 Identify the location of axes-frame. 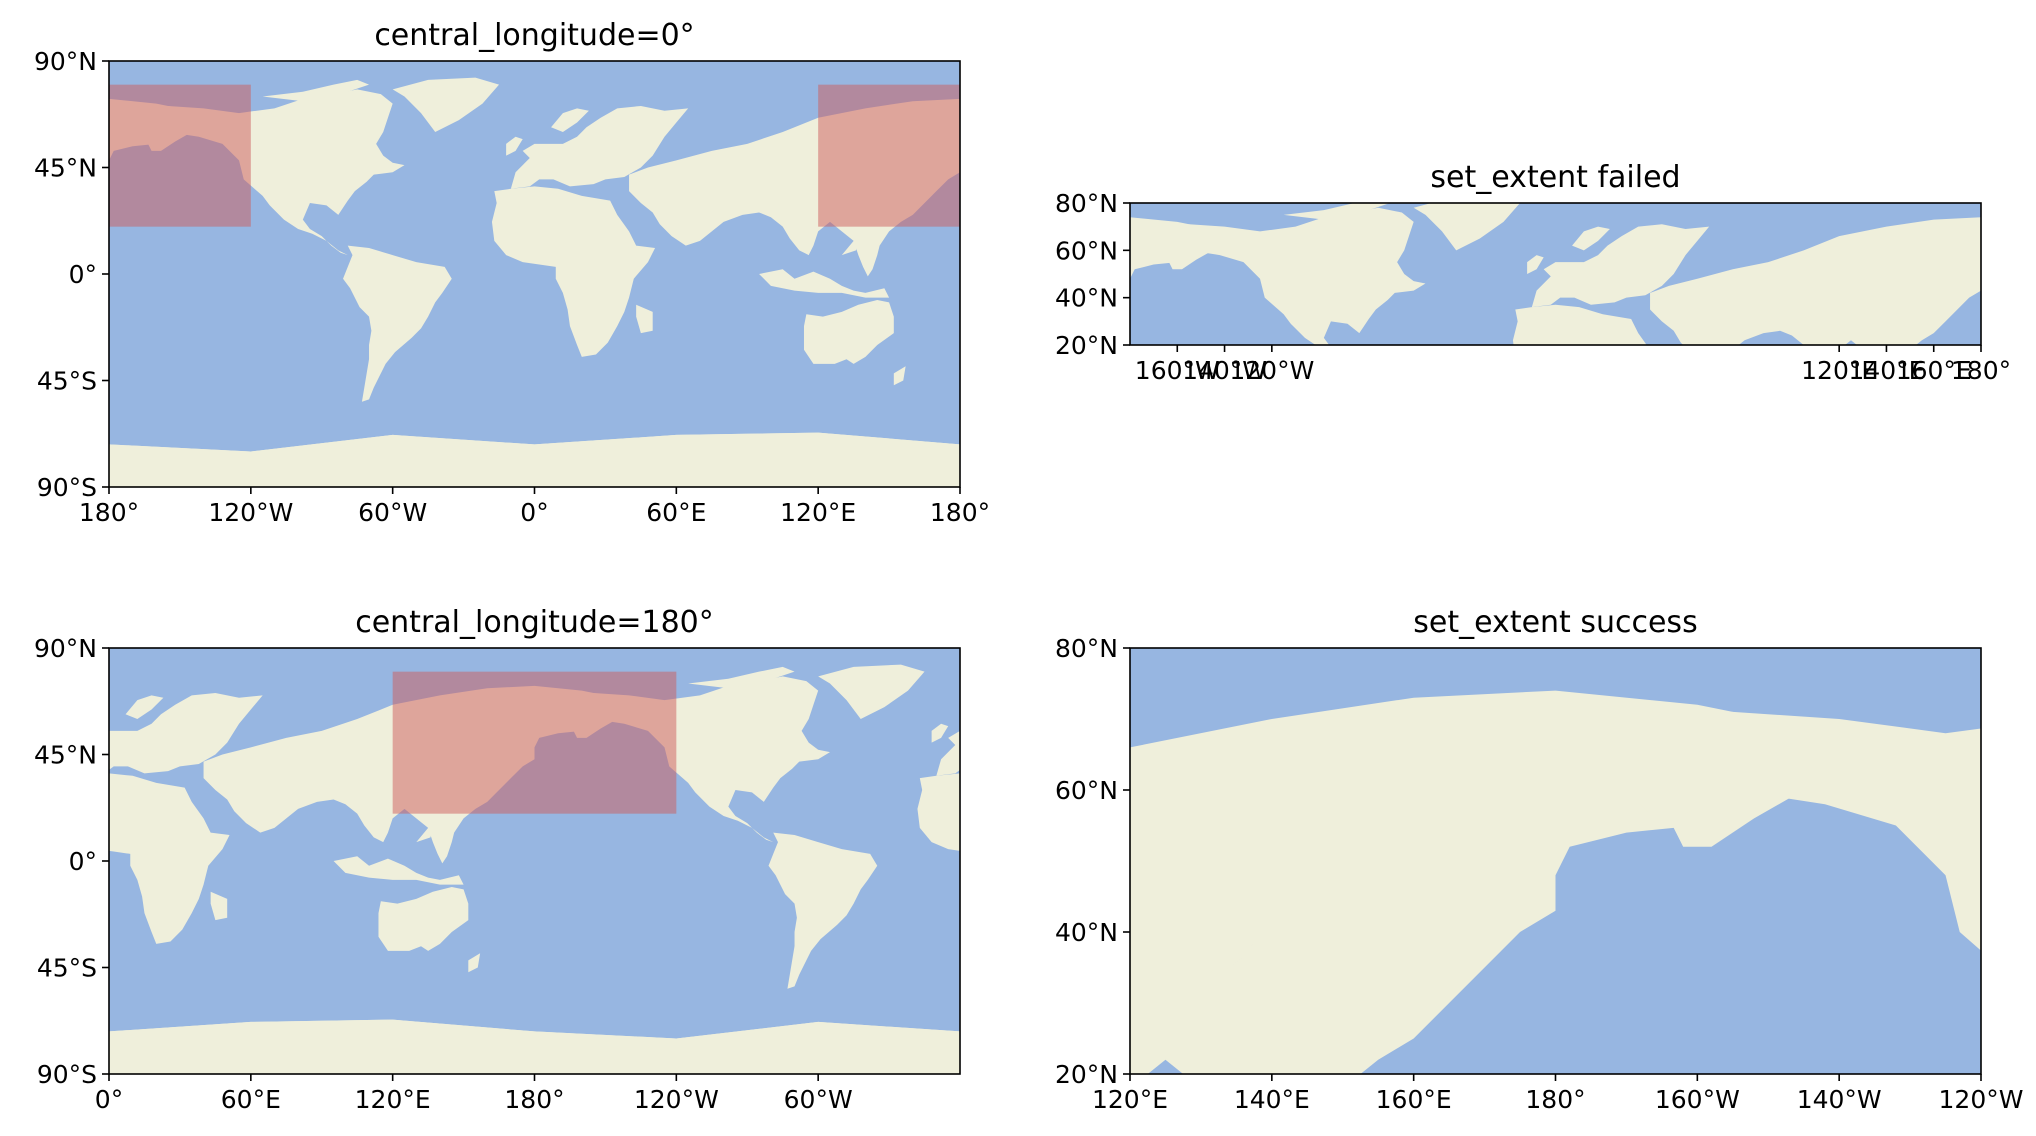
(1555, 274).